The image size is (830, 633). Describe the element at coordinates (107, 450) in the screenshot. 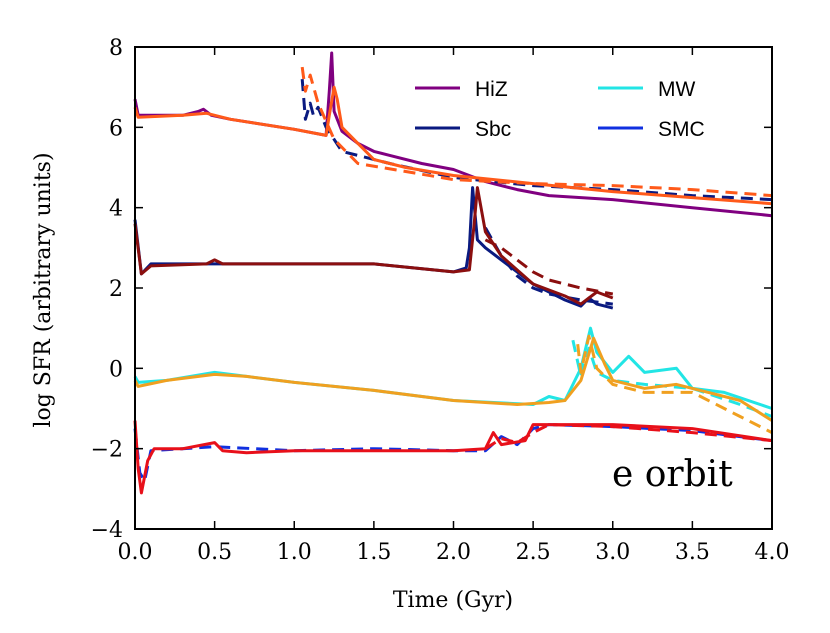

I see `y-tick-label: −2` at that location.